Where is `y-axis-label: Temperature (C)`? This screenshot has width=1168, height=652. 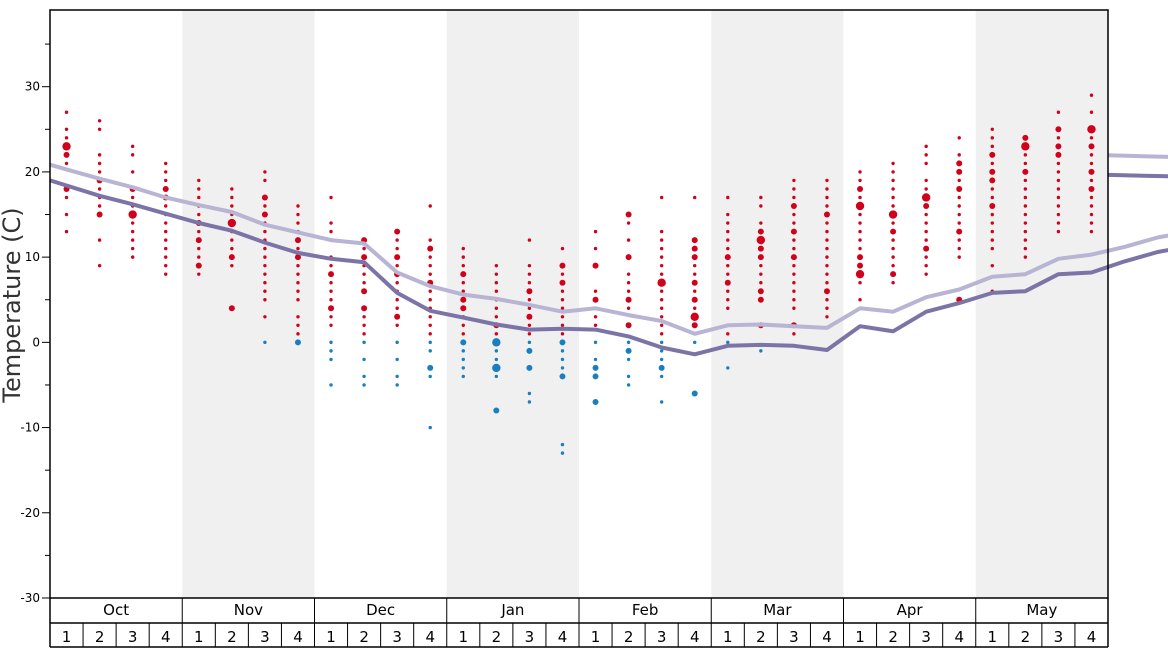
y-axis-label: Temperature (C) is located at coordinates (13, 305).